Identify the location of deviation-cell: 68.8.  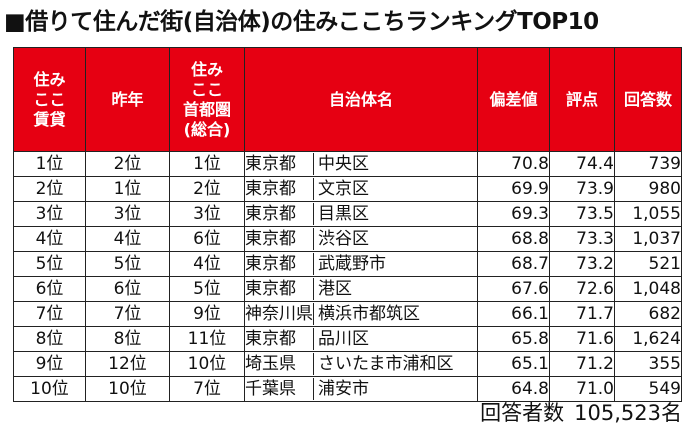
(513, 239).